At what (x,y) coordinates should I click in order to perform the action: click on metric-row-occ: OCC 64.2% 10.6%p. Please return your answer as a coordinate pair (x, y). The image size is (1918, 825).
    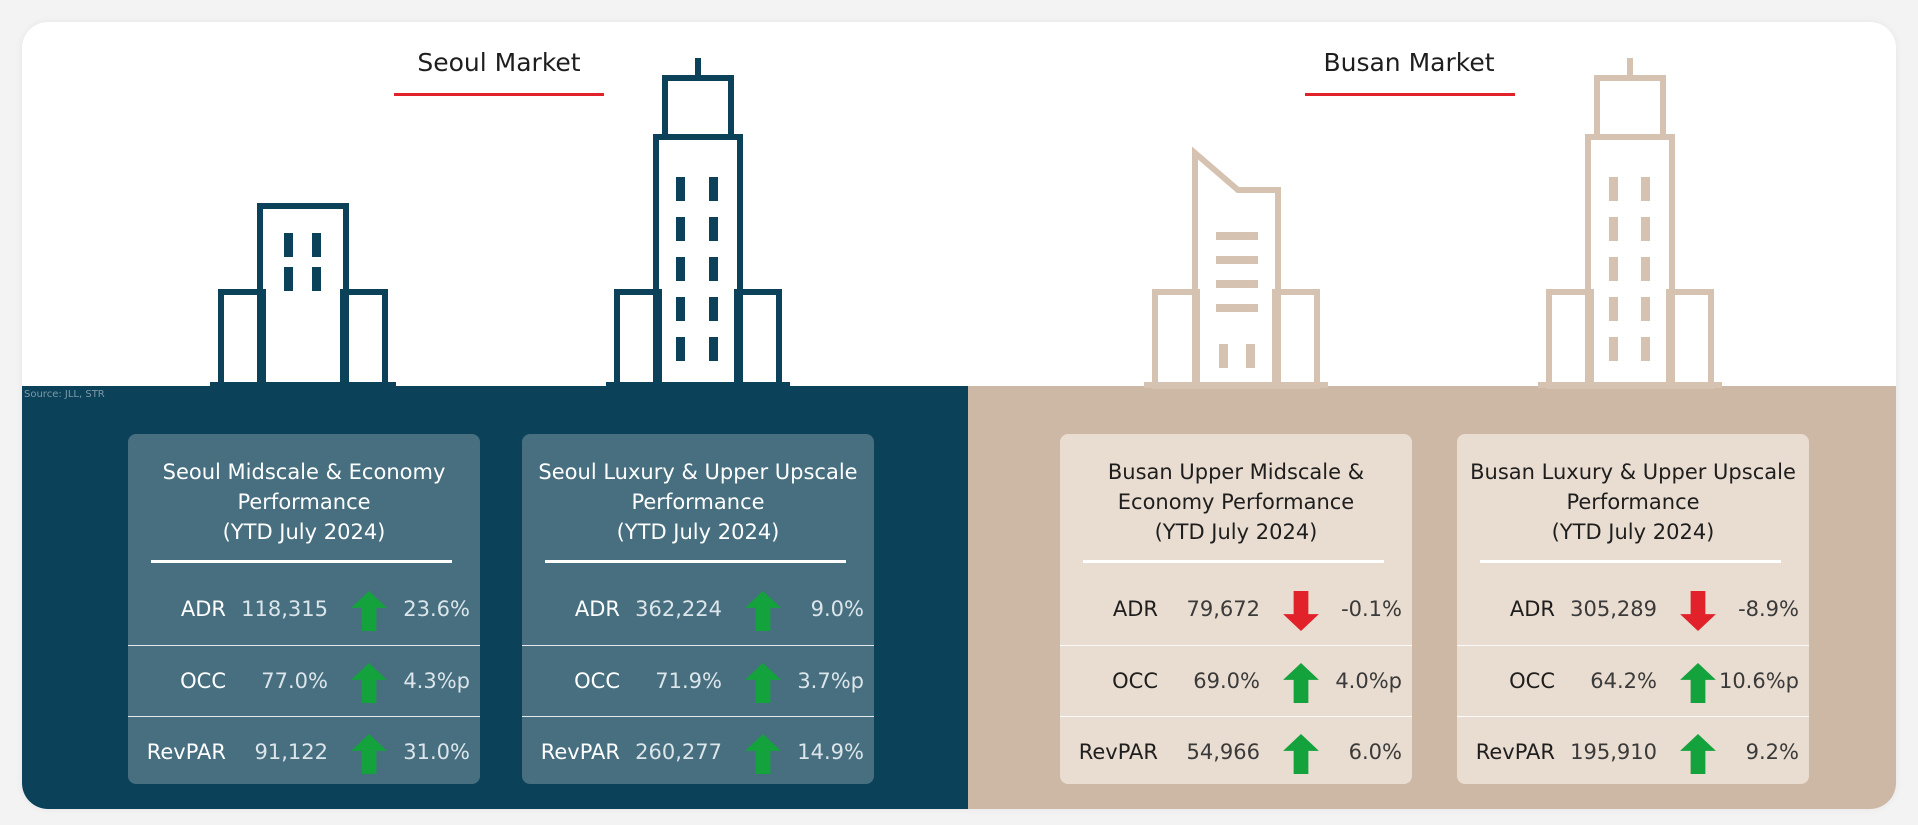
    Looking at the image, I should click on (1633, 681).